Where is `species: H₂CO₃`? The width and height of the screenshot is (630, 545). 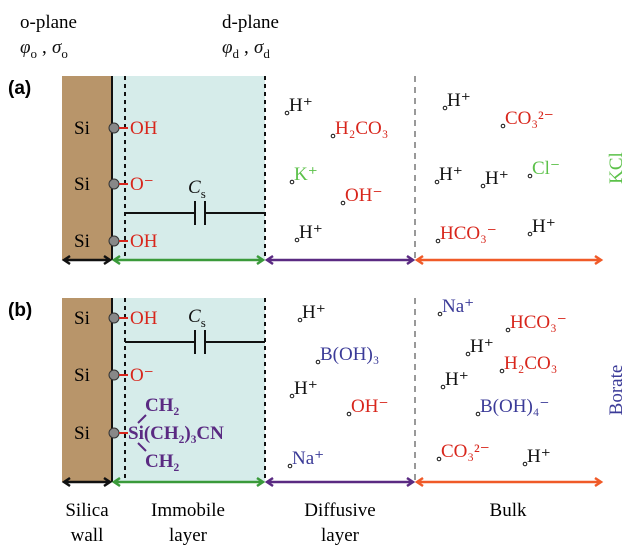
species: H₂CO₃ is located at coordinates (530, 363).